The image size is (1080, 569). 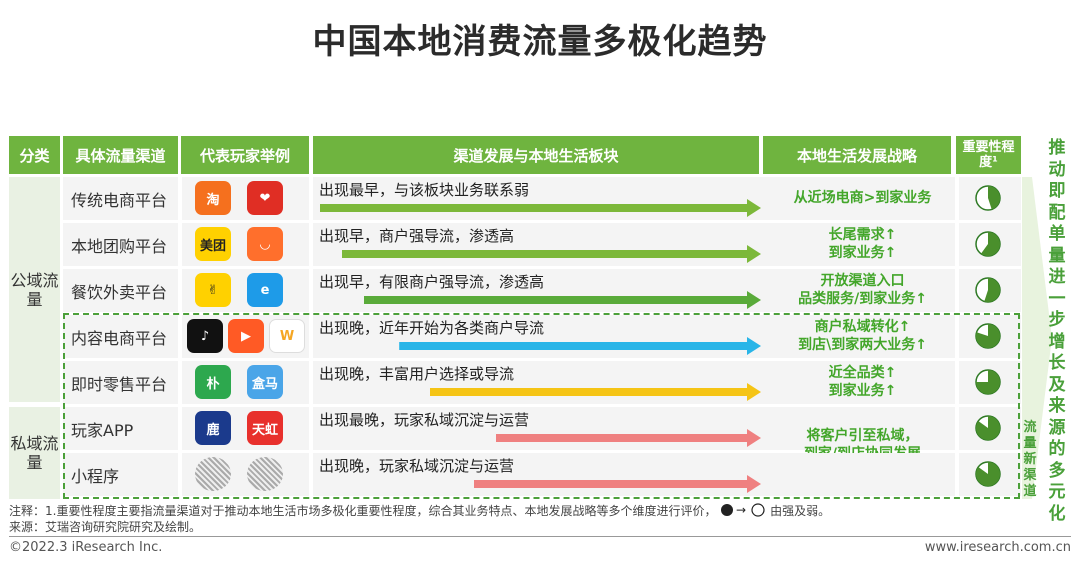 I want to click on player-logo-2: ◡, so click(x=265, y=244).